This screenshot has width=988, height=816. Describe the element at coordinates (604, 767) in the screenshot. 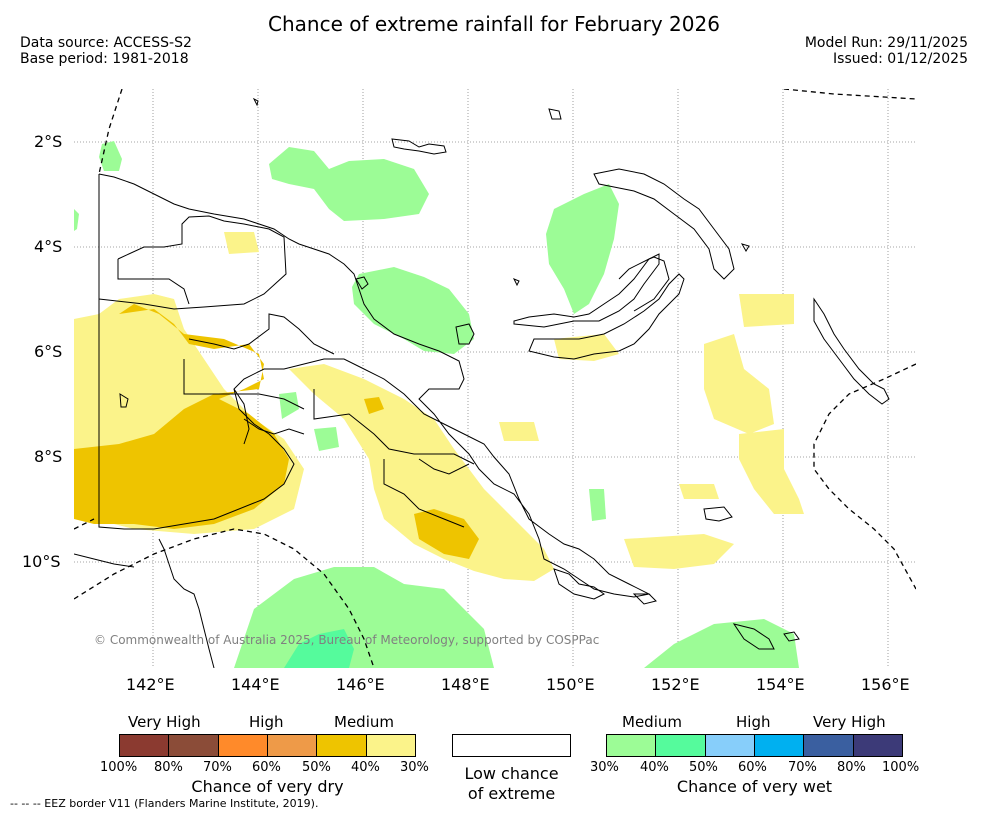

I see `wet-tick-30: 30%` at that location.